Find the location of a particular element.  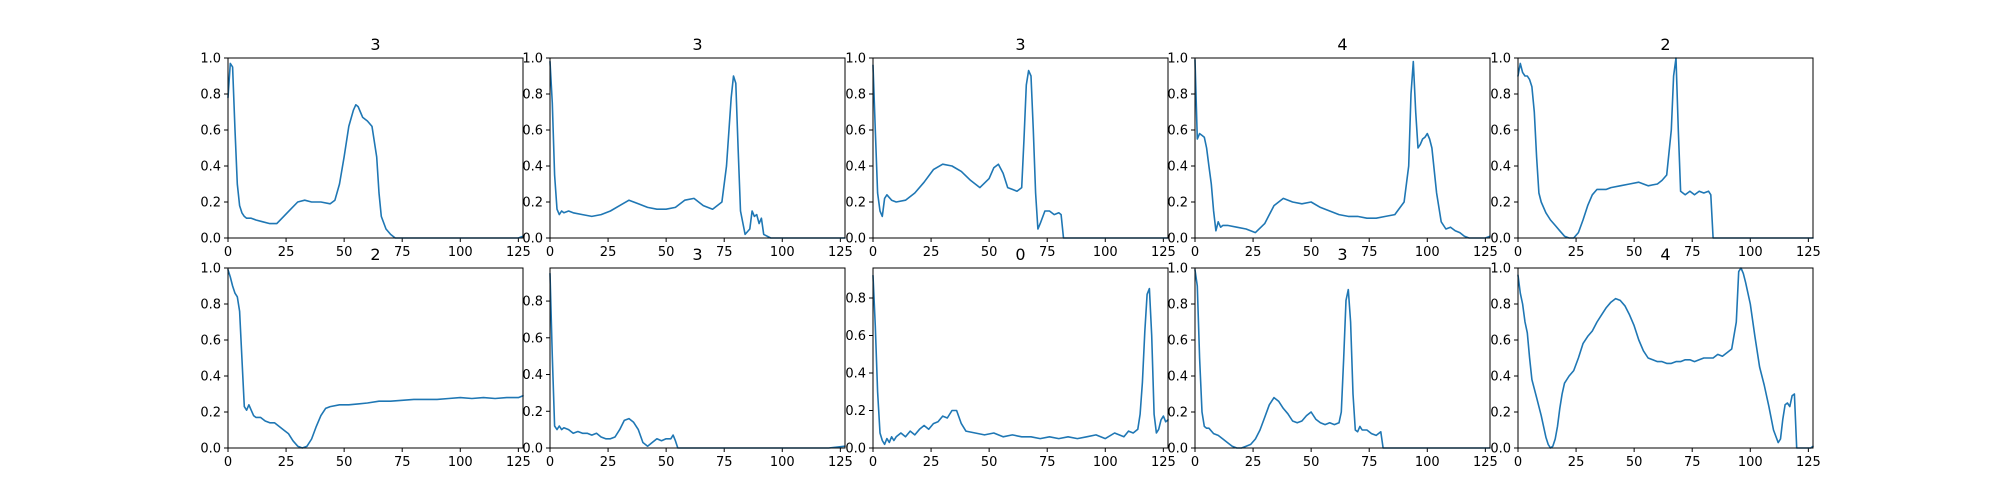

subplot-4: 4 0.0 0.2 0.4 0.6 0.8 1.0 0 25 50 75 100 125 is located at coordinates (1332, 147).